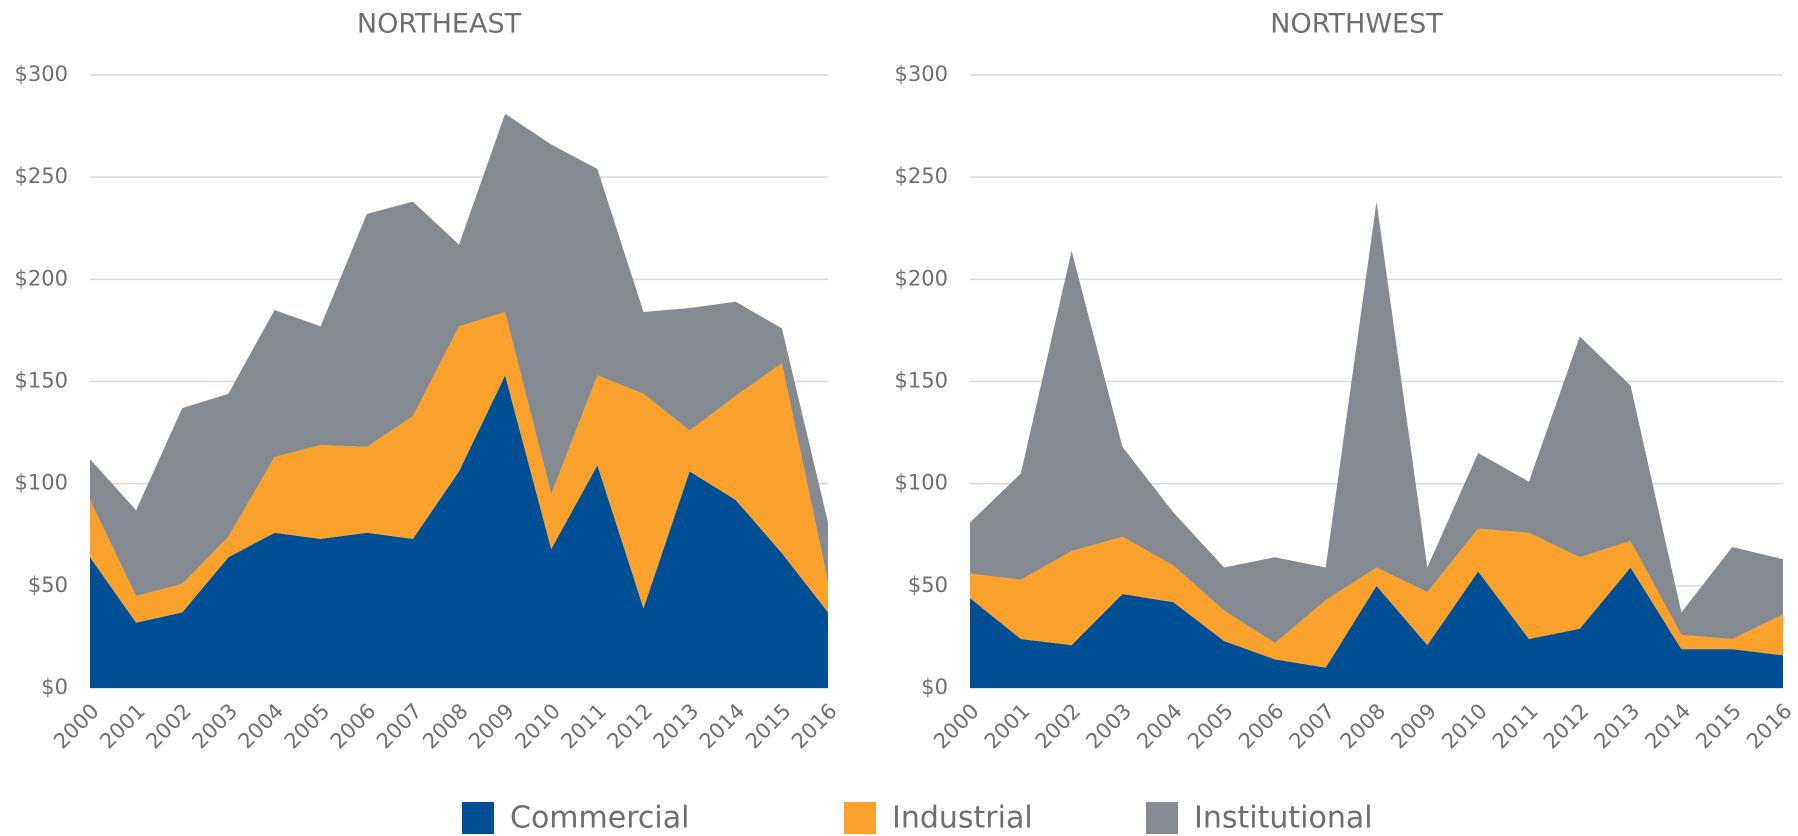 The height and width of the screenshot is (836, 1798). Describe the element at coordinates (439, 24) in the screenshot. I see `chart-title: NORTHEAST` at that location.